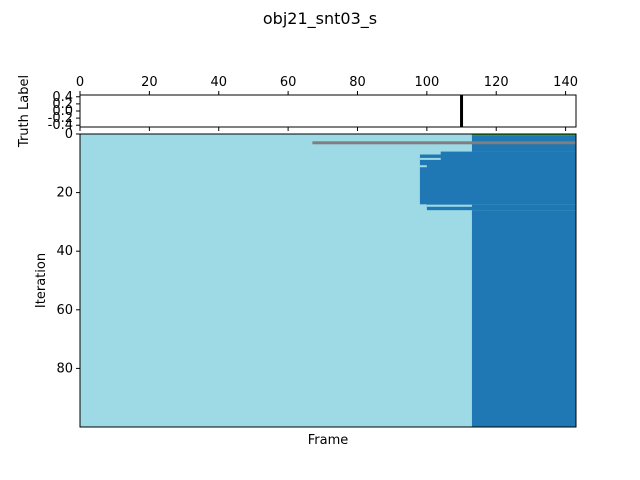 The width and height of the screenshot is (640, 480). I want to click on iteration-y-tick-label: 20, so click(64, 193).